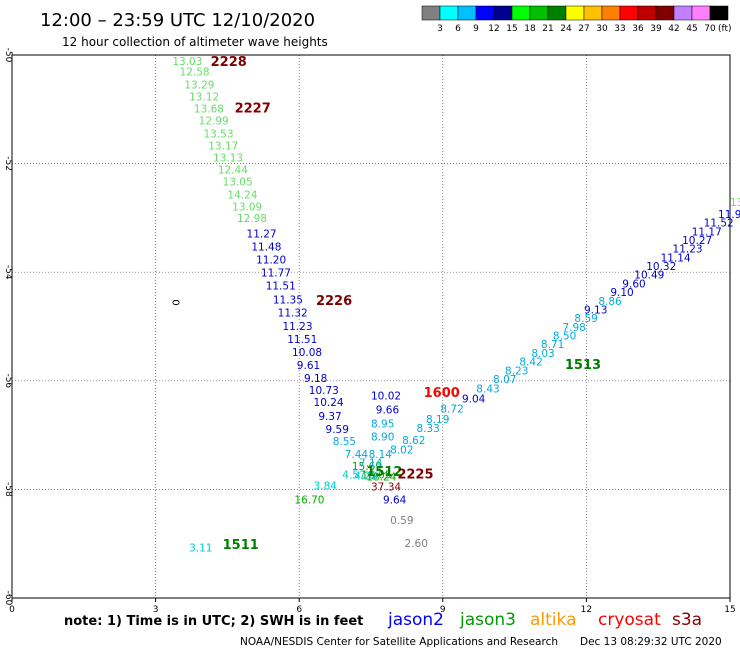 This screenshot has width=740, height=650. What do you see at coordinates (691, 29) in the screenshot?
I see `scale-label: 45` at bounding box center [691, 29].